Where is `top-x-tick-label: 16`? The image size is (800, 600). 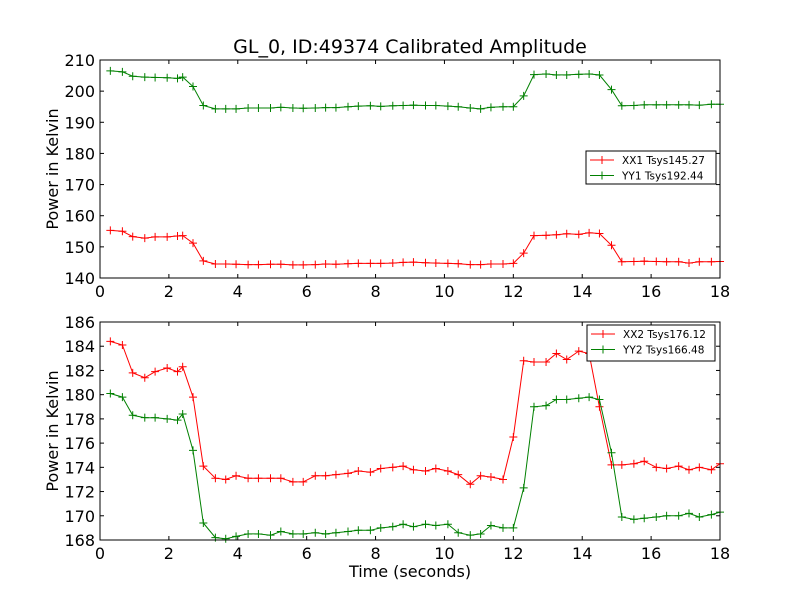 top-x-tick-label: 16 is located at coordinates (651, 291).